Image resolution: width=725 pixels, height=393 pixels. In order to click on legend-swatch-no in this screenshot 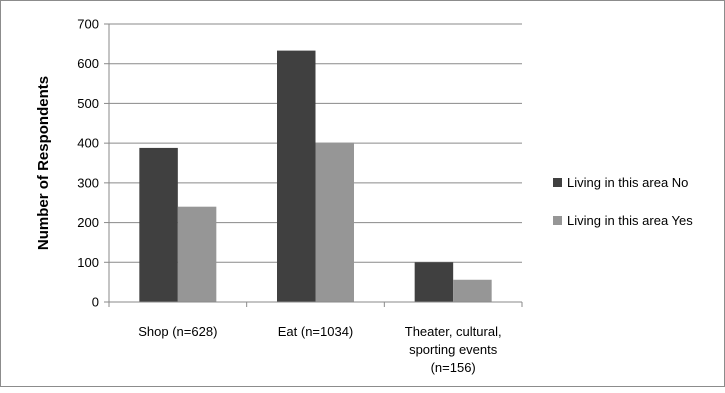, I will do `click(557, 182)`.